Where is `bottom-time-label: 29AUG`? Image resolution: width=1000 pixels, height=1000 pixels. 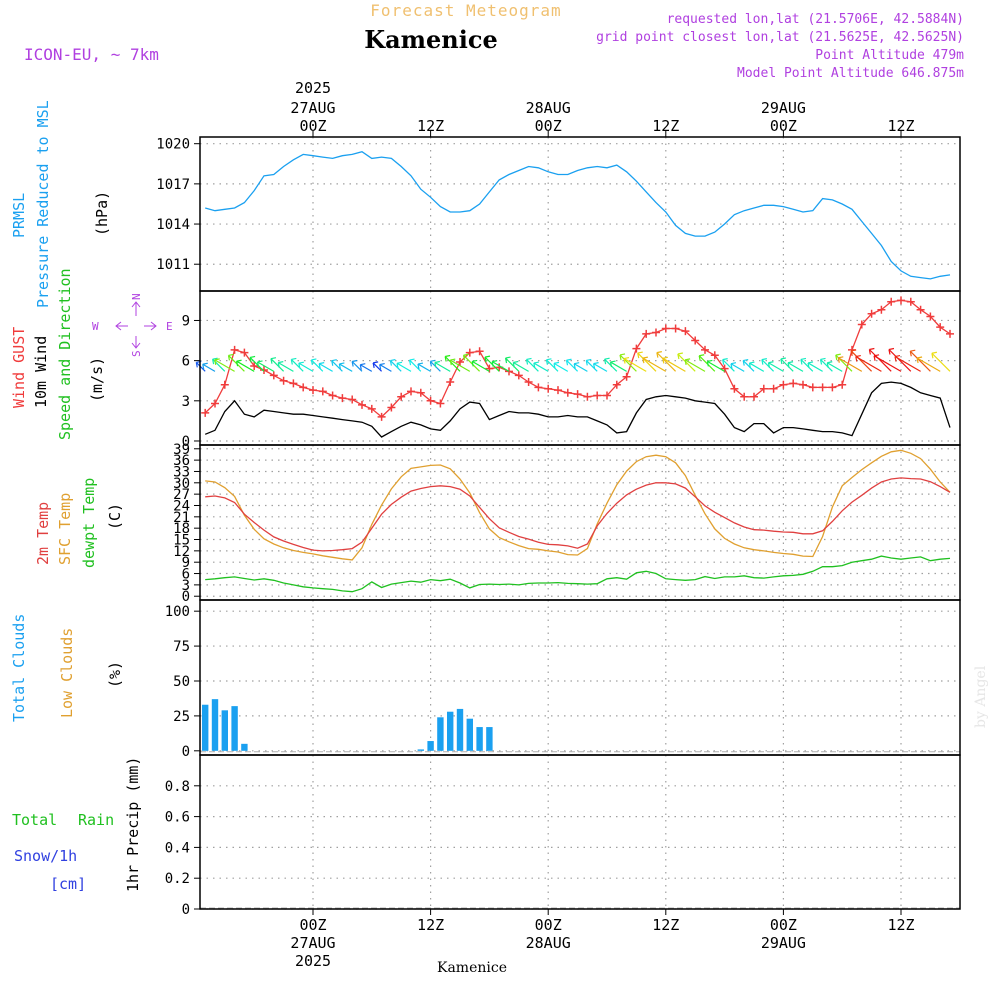 bottom-time-label: 29AUG is located at coordinates (783, 943).